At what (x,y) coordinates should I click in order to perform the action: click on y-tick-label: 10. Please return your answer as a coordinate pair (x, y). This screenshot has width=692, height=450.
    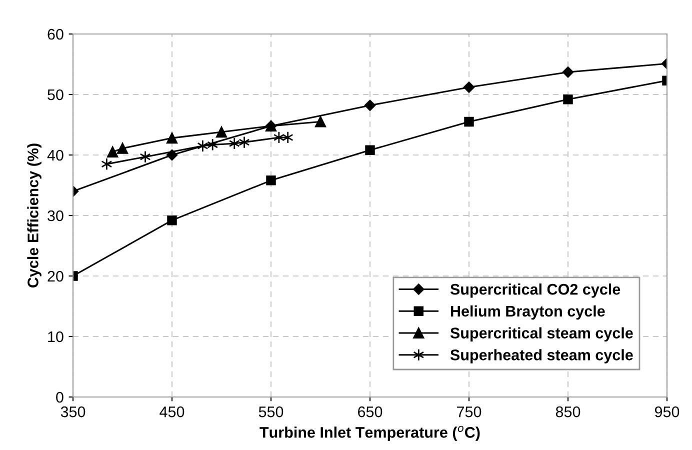
    Looking at the image, I should click on (56, 336).